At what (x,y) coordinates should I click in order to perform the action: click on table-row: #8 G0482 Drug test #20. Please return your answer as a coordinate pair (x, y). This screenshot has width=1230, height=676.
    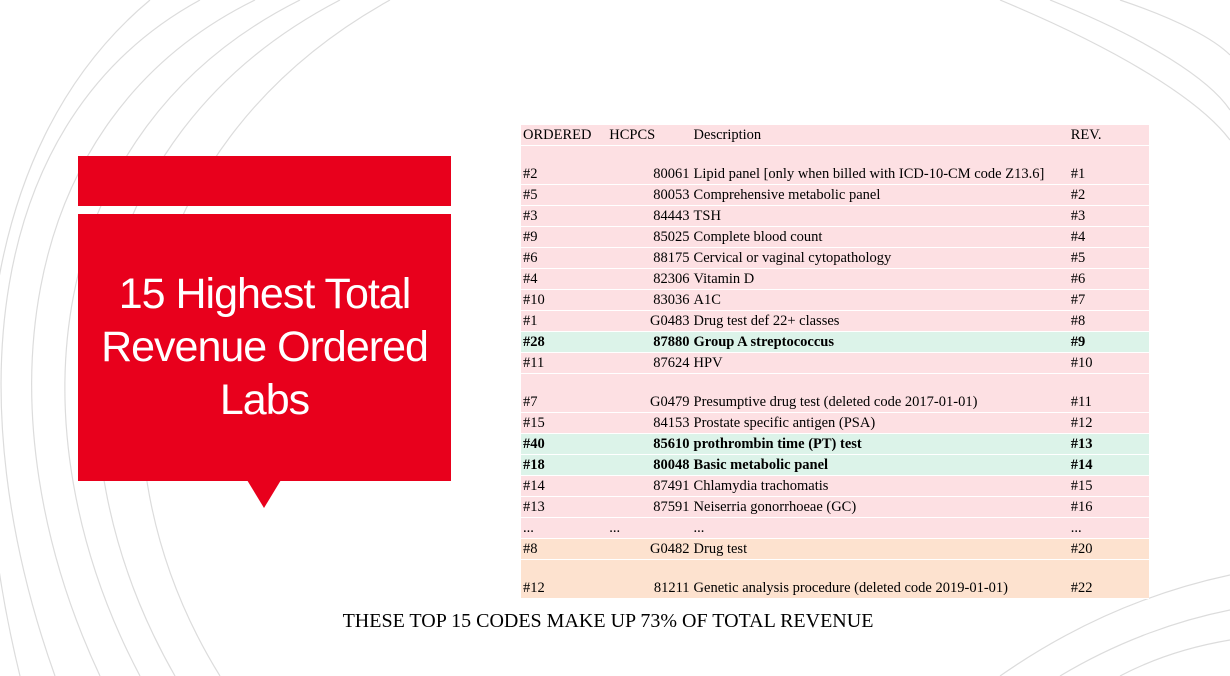
    Looking at the image, I should click on (835, 549).